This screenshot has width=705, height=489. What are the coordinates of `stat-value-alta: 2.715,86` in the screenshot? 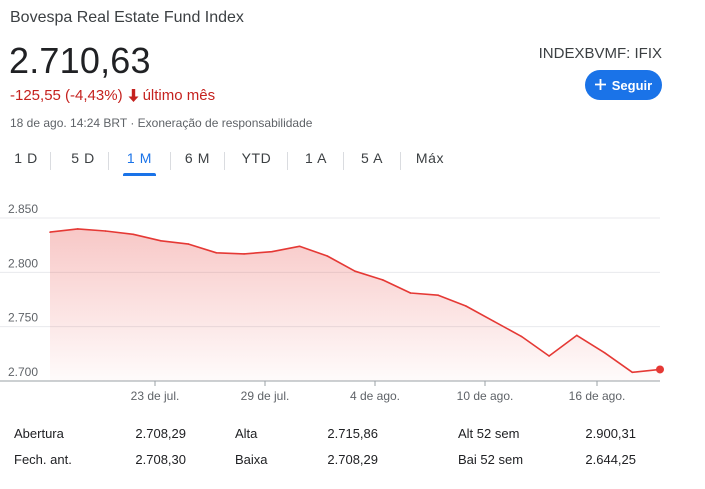 It's located at (352, 433).